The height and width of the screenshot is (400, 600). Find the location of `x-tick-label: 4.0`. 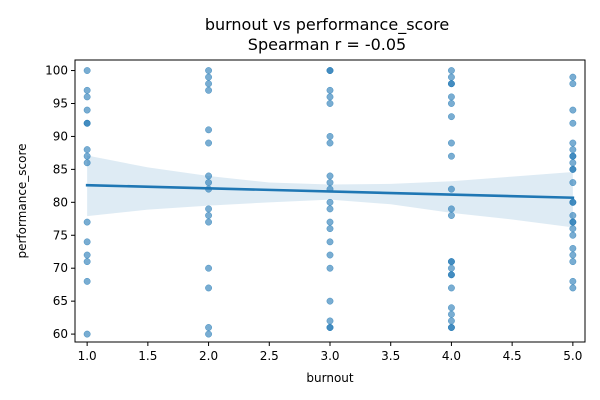

x-tick-label: 4.0 is located at coordinates (451, 356).